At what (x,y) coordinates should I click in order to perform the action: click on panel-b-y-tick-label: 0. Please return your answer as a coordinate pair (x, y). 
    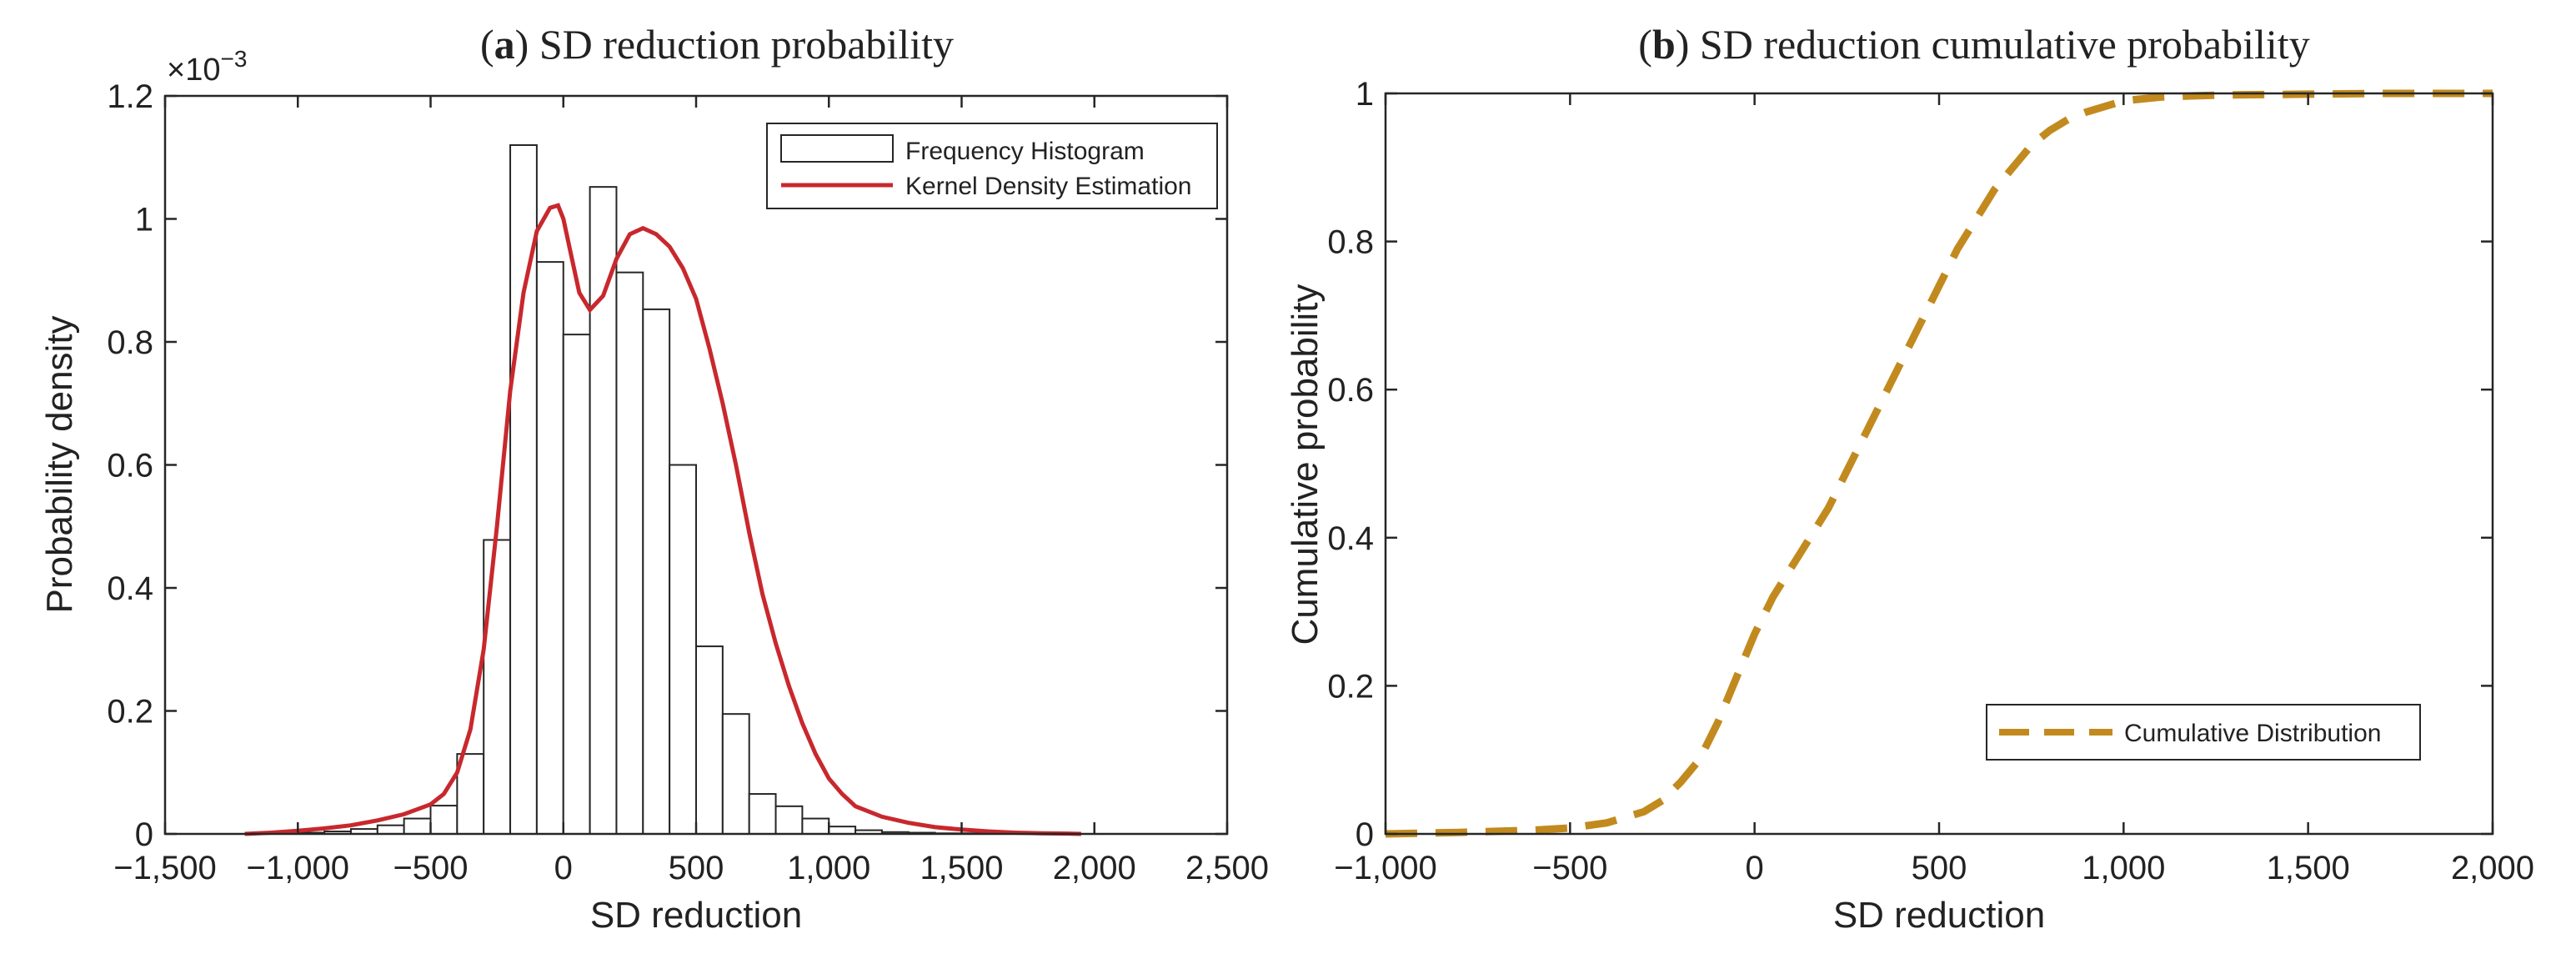
    Looking at the image, I should click on (1365, 835).